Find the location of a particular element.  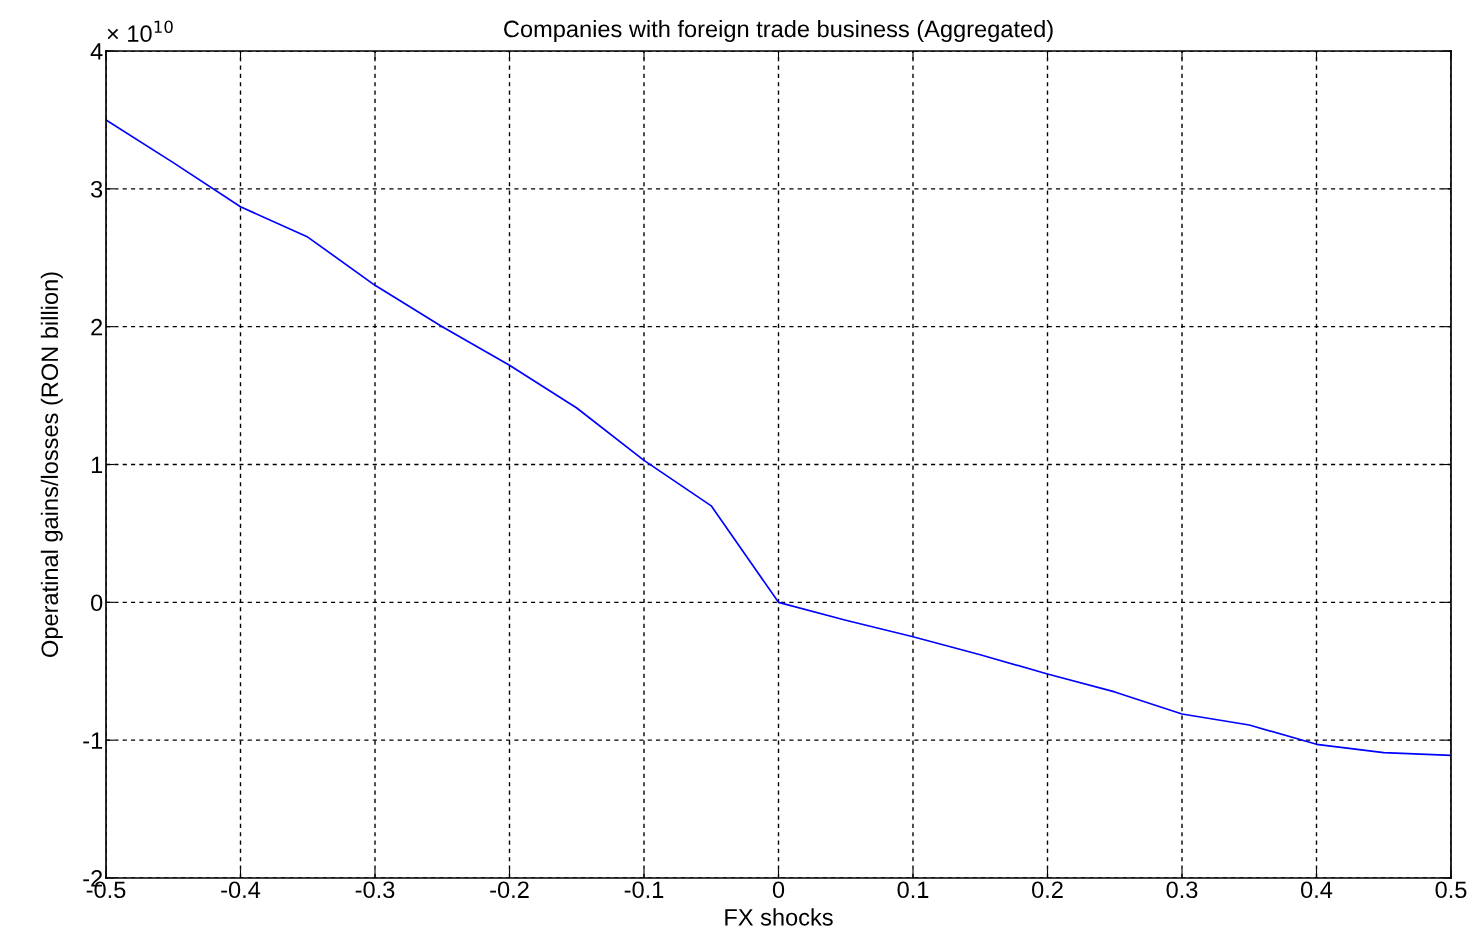

x-tick-label: -0.2 is located at coordinates (509, 890).